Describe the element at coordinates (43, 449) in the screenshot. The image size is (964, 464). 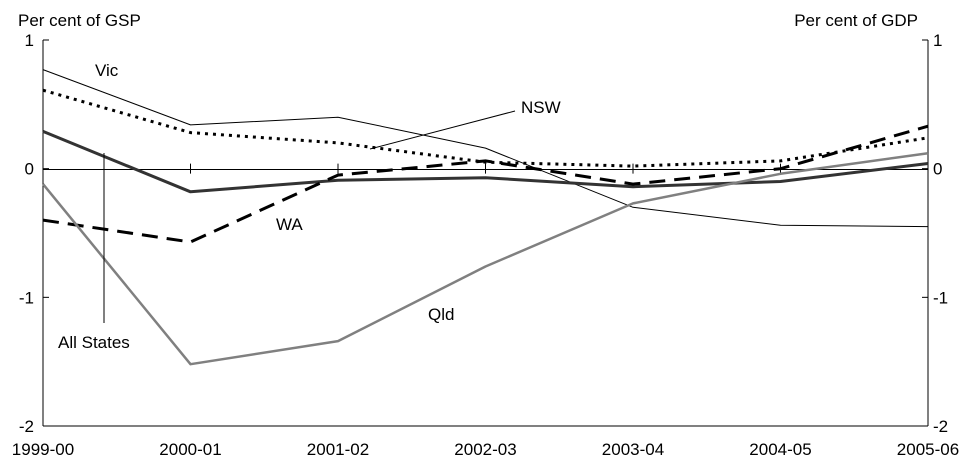
I see `x-tick-label: 1999-00` at that location.